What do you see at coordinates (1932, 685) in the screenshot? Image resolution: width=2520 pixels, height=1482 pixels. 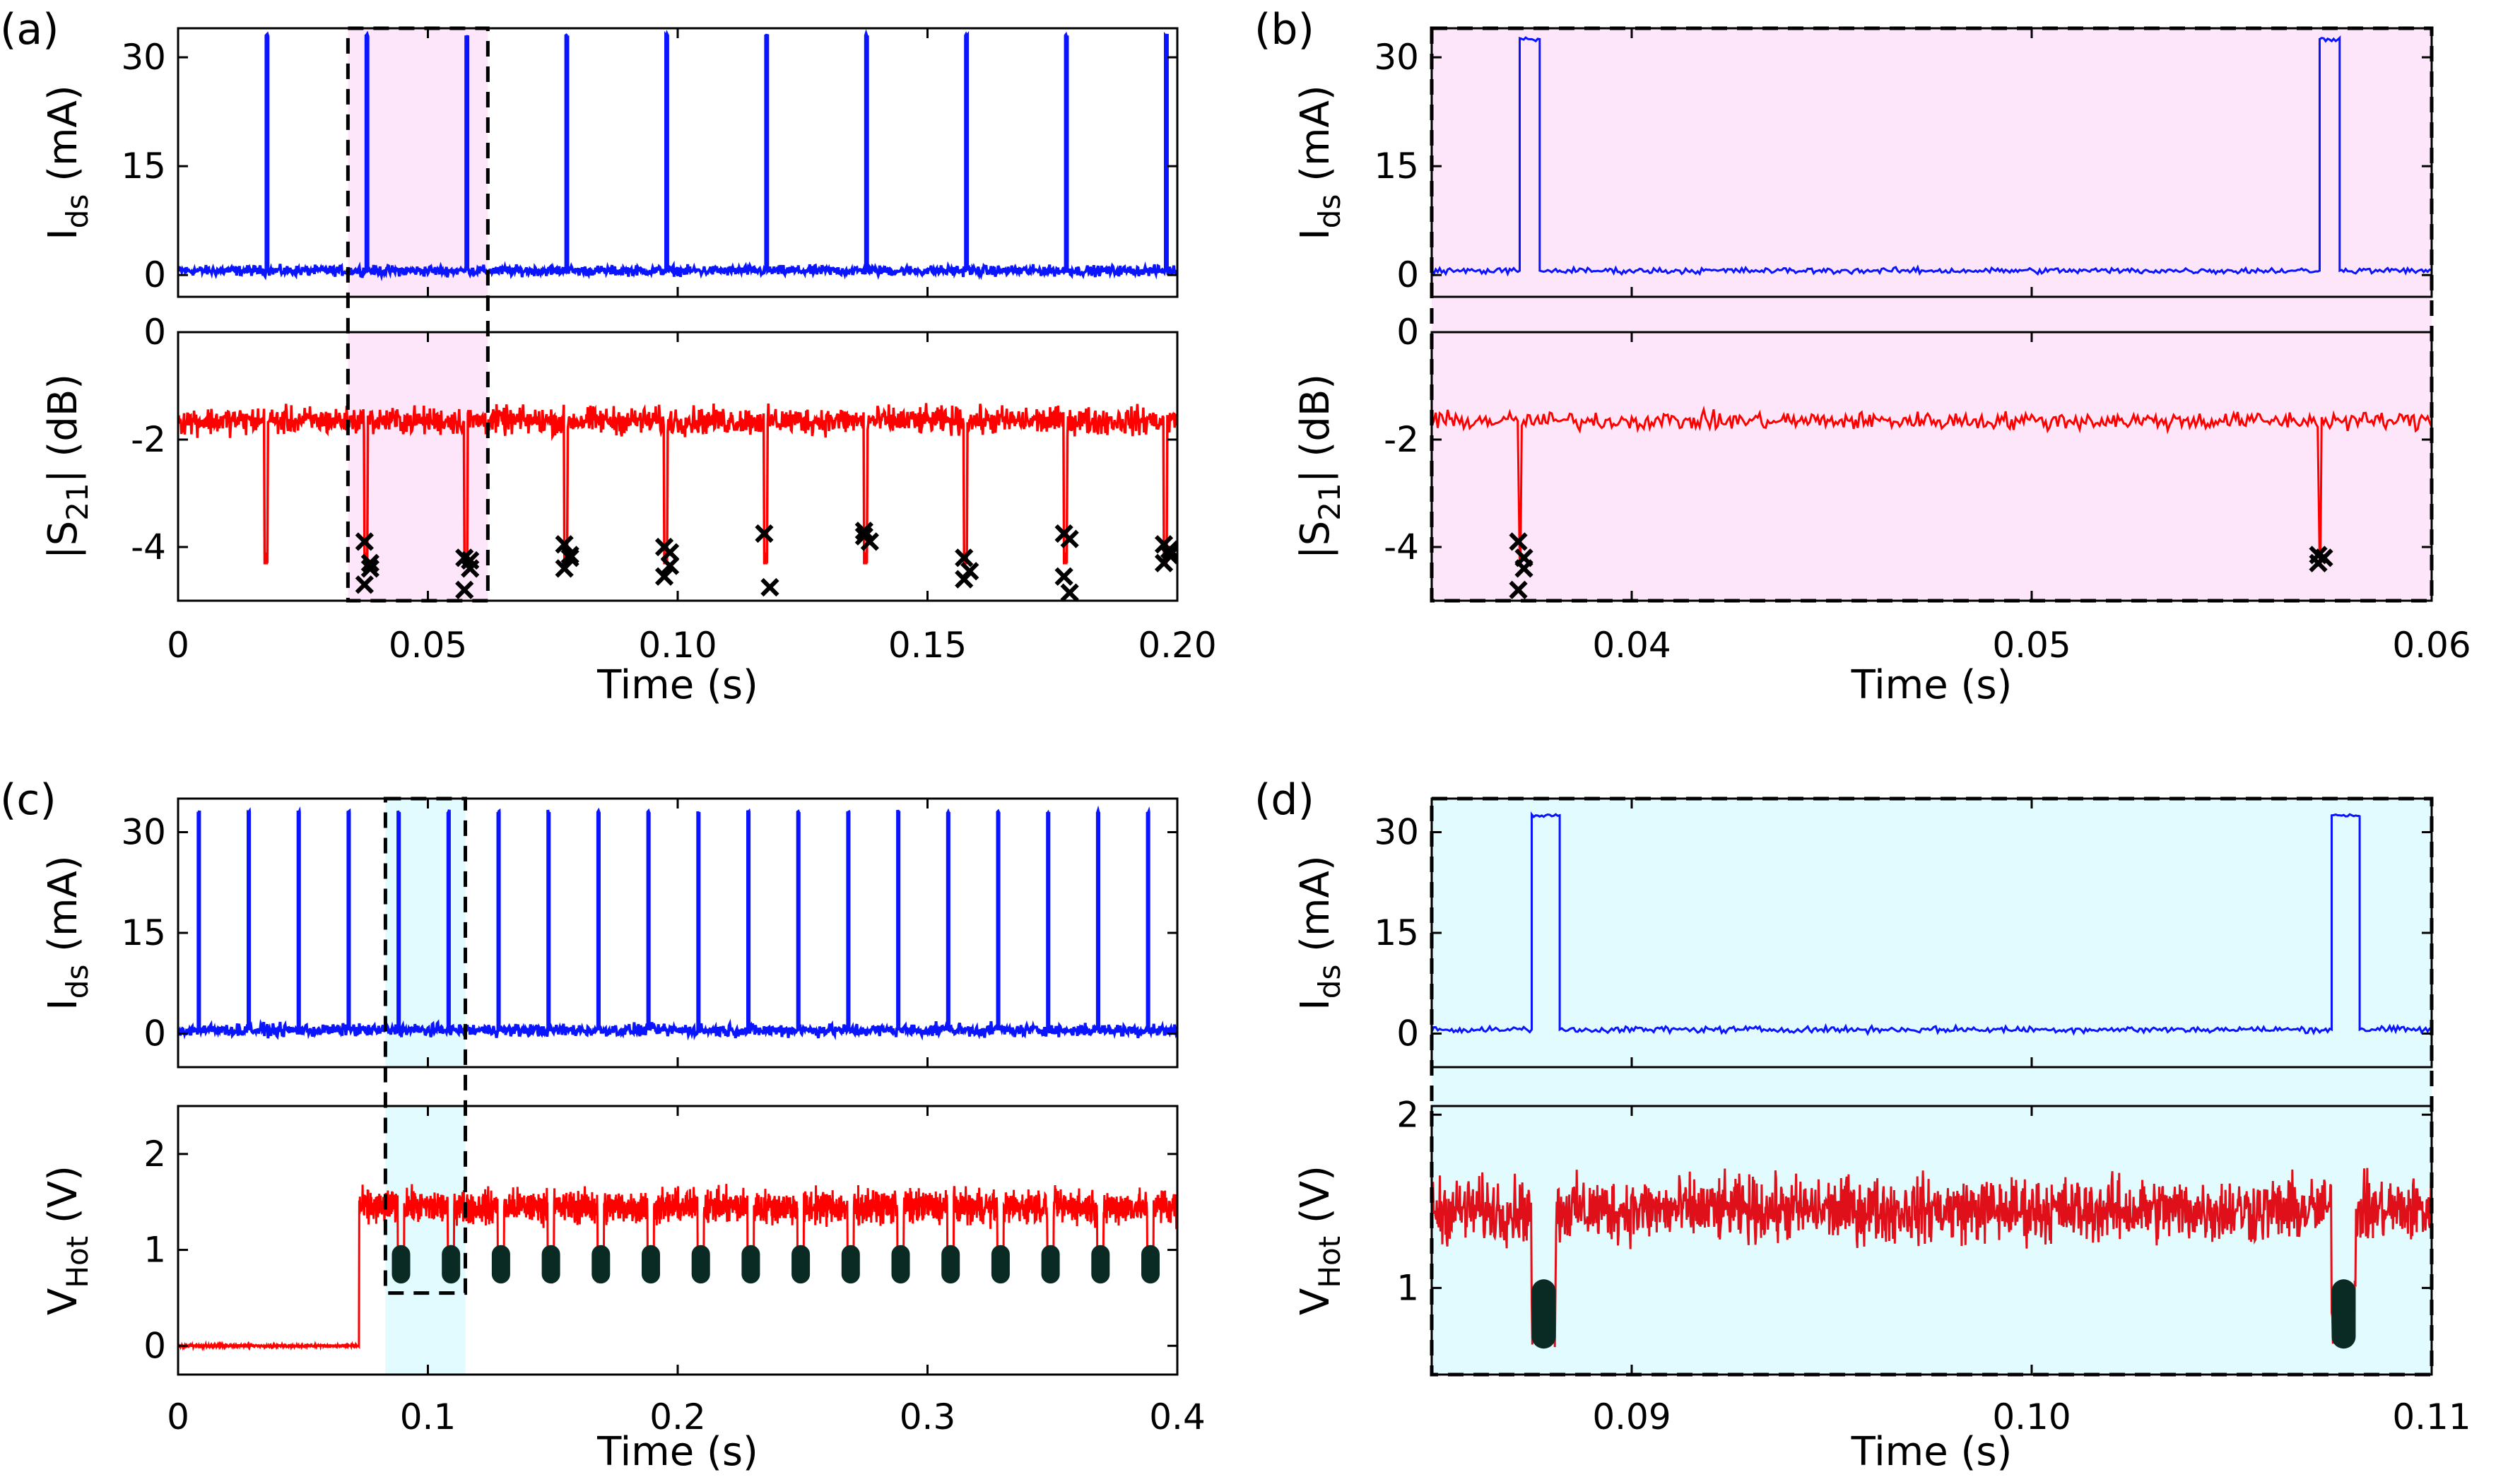 I see `xlabel-b: Time (s)` at bounding box center [1932, 685].